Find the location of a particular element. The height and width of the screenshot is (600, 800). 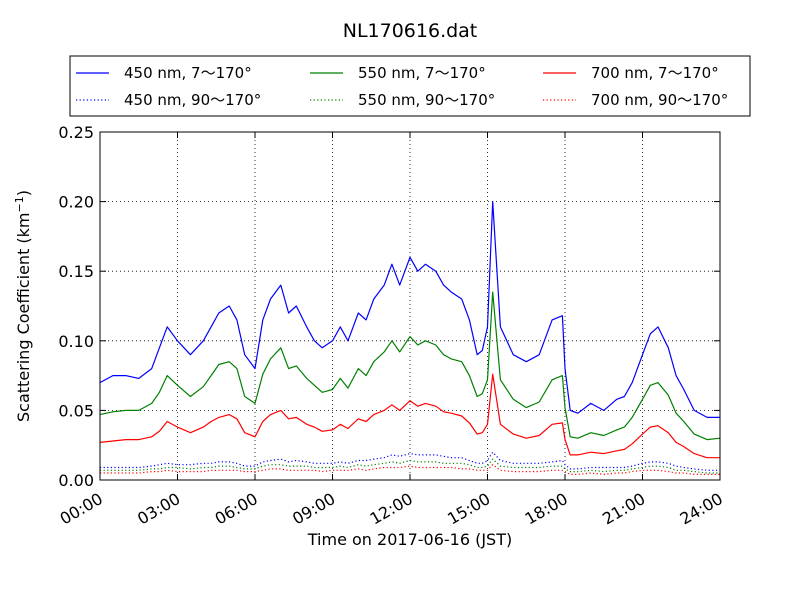

y-tick-label: 0.10 is located at coordinates (76, 341).